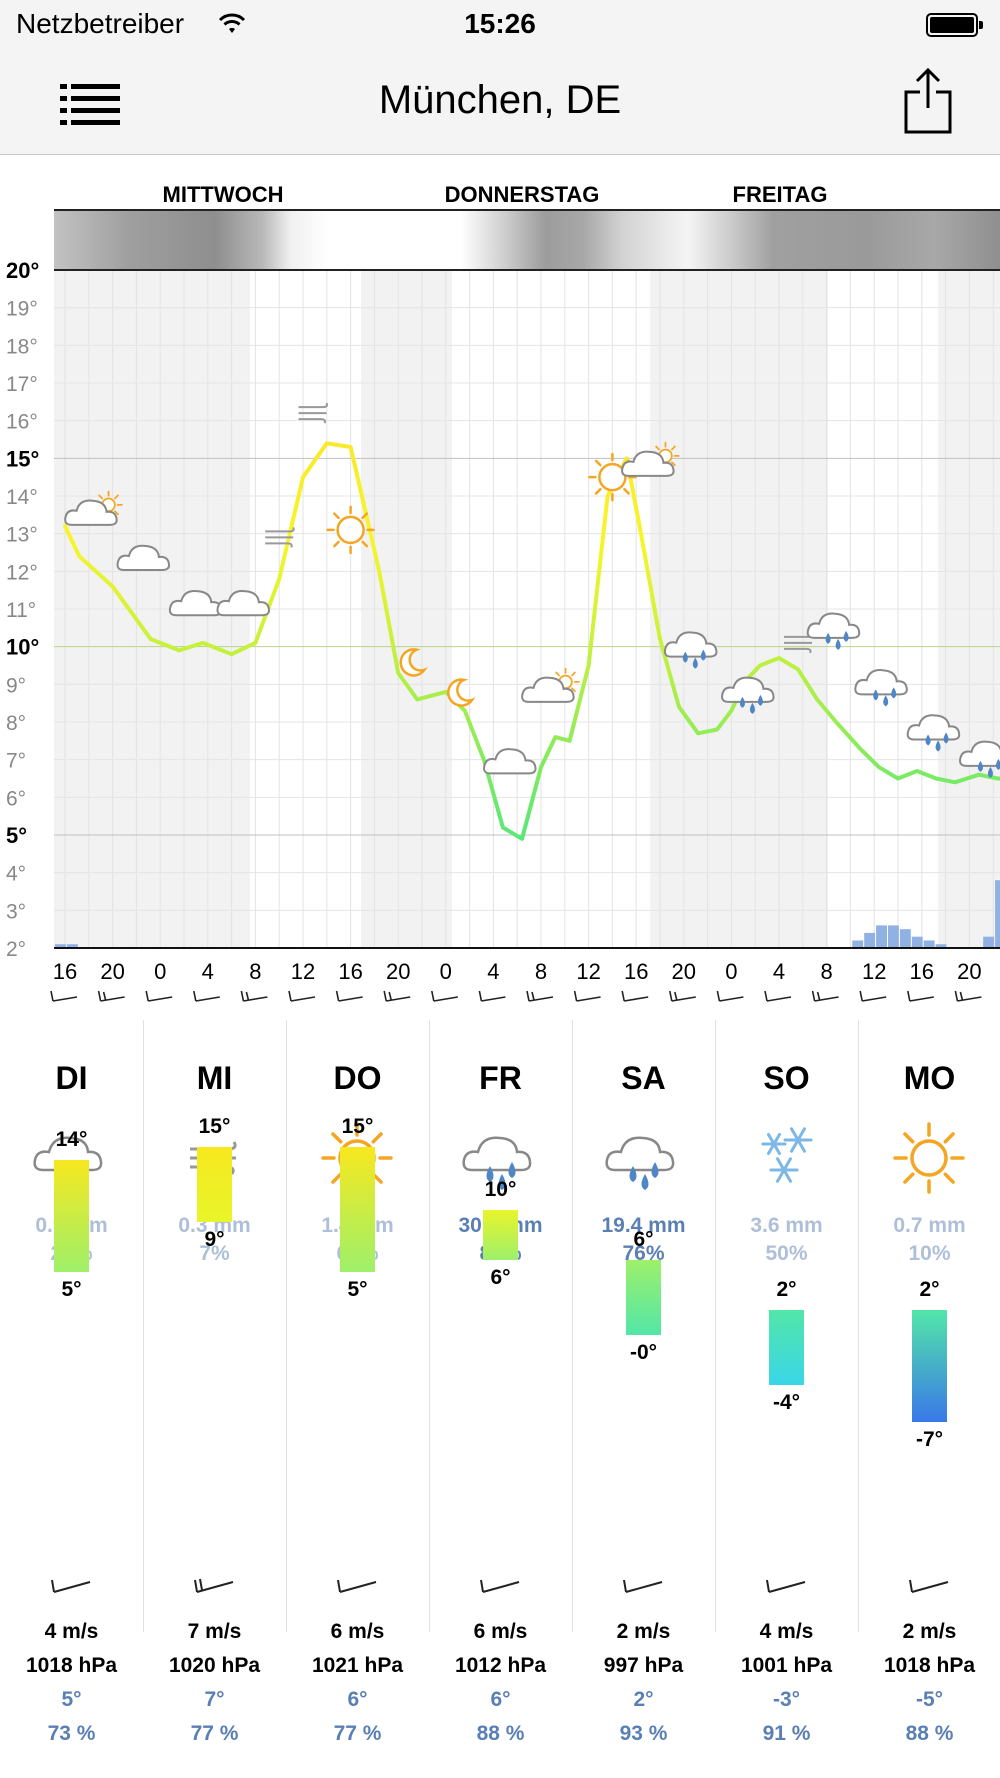 The height and width of the screenshot is (1778, 1000). I want to click on dew-point: -5°, so click(929, 1699).